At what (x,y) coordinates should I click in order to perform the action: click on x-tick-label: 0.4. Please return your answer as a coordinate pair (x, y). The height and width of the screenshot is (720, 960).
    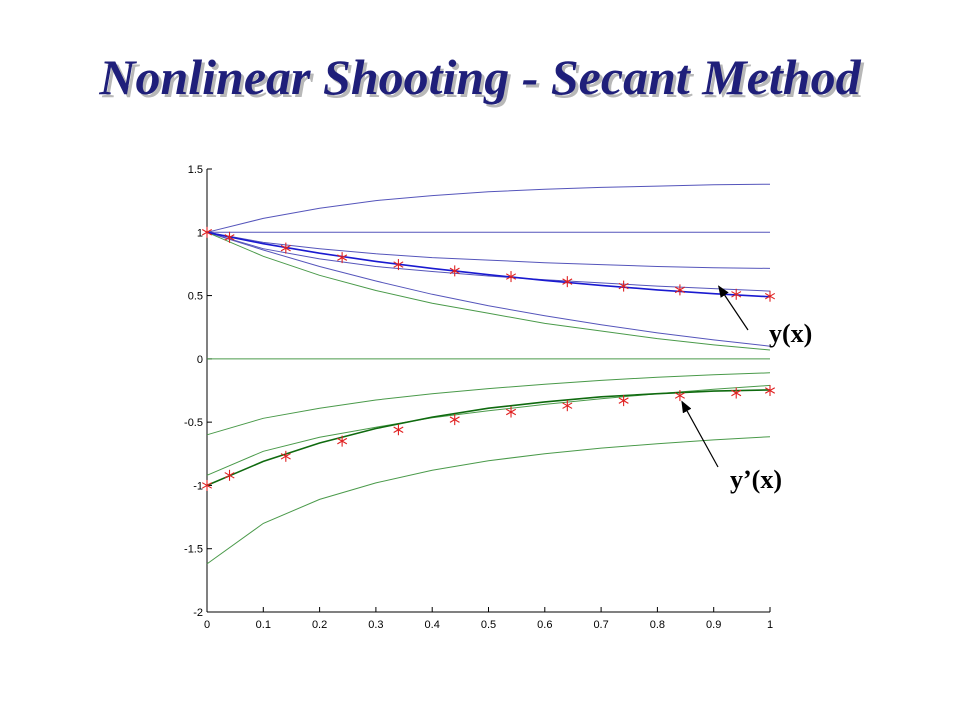
    Looking at the image, I should click on (432, 625).